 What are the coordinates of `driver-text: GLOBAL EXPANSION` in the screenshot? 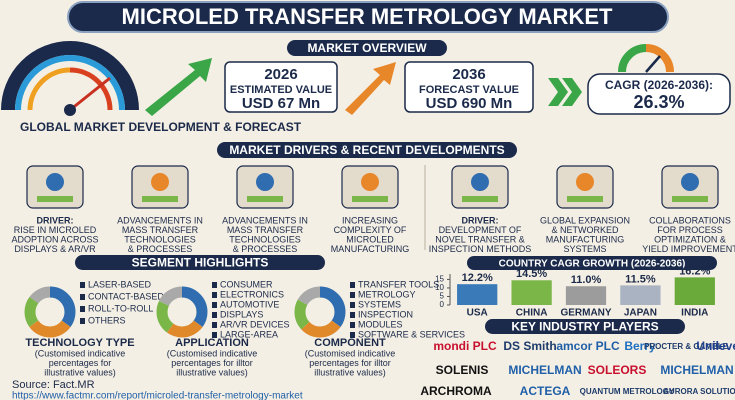 It's located at (585, 220).